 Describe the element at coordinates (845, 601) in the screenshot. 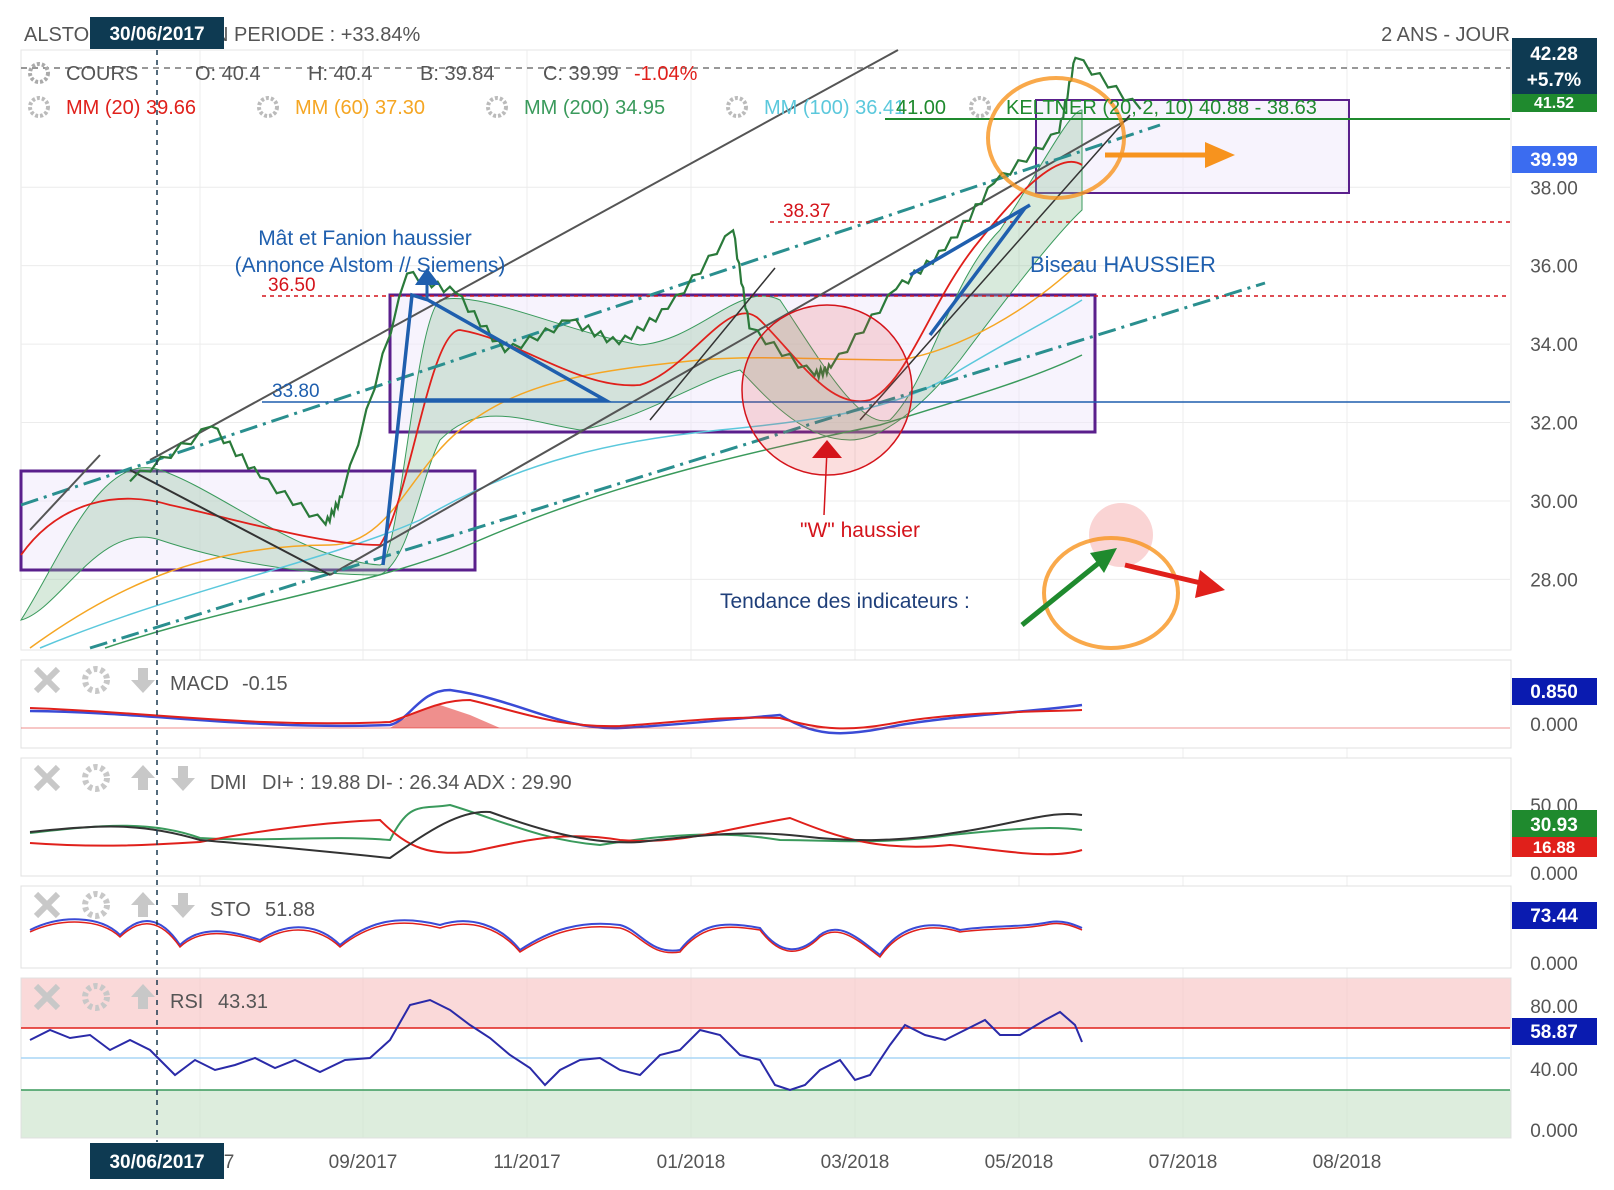

I see `trend-label: Tendance des indicateurs :` at that location.